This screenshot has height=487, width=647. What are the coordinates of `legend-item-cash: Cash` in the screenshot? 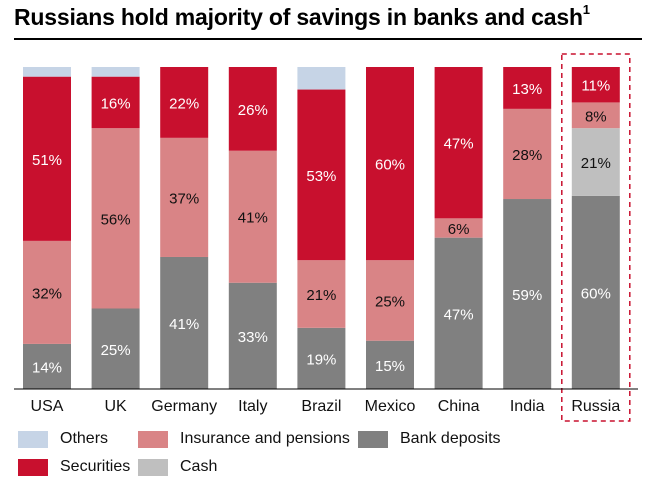 It's located at (177, 467).